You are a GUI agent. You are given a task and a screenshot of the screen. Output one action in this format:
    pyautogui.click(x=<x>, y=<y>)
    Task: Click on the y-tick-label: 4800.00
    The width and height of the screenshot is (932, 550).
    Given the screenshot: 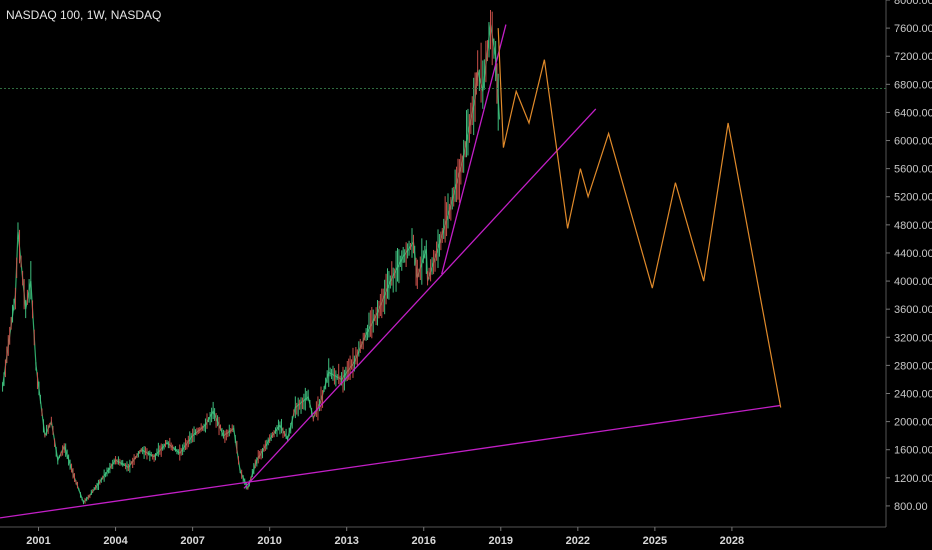 What is the action you would take?
    pyautogui.click(x=913, y=226)
    